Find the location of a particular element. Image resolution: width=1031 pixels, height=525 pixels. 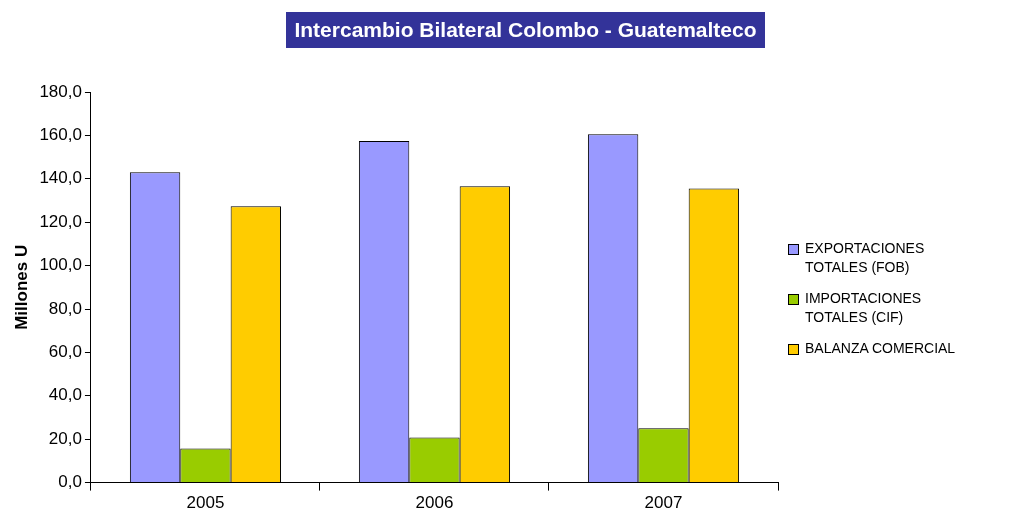

x-tick-label: 2007 is located at coordinates (663, 503).